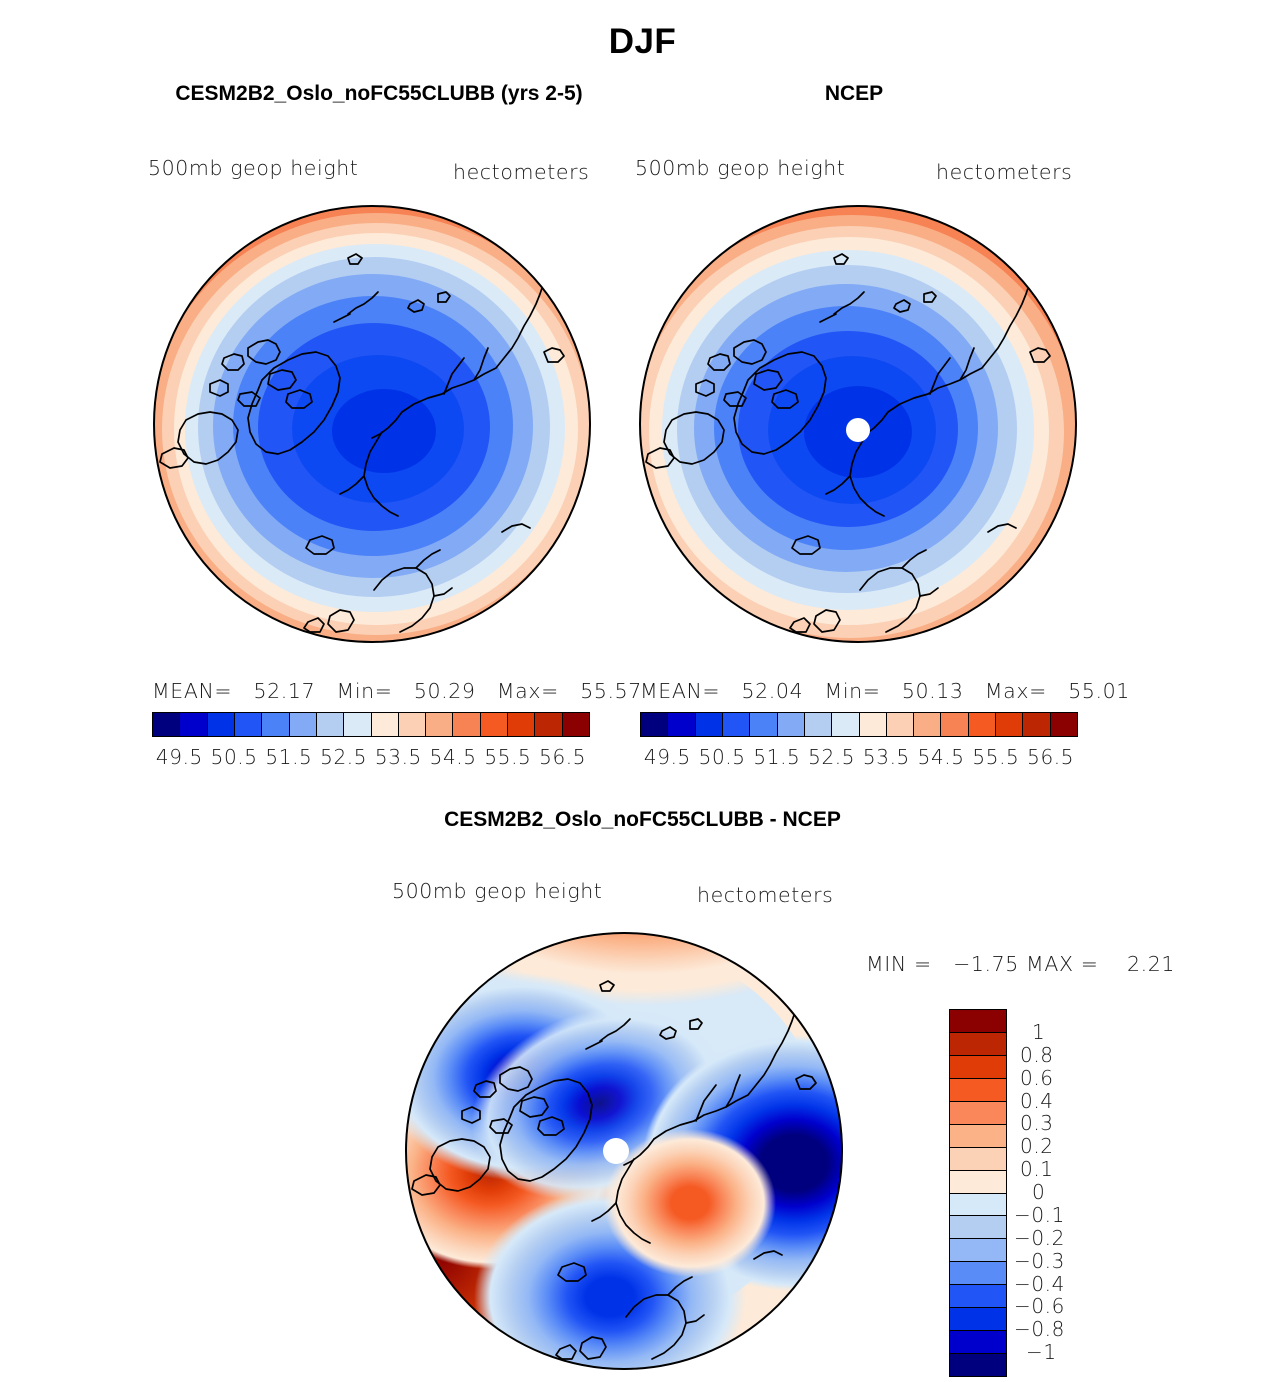  What do you see at coordinates (978, 1193) in the screenshot?
I see `difference-colorbar` at bounding box center [978, 1193].